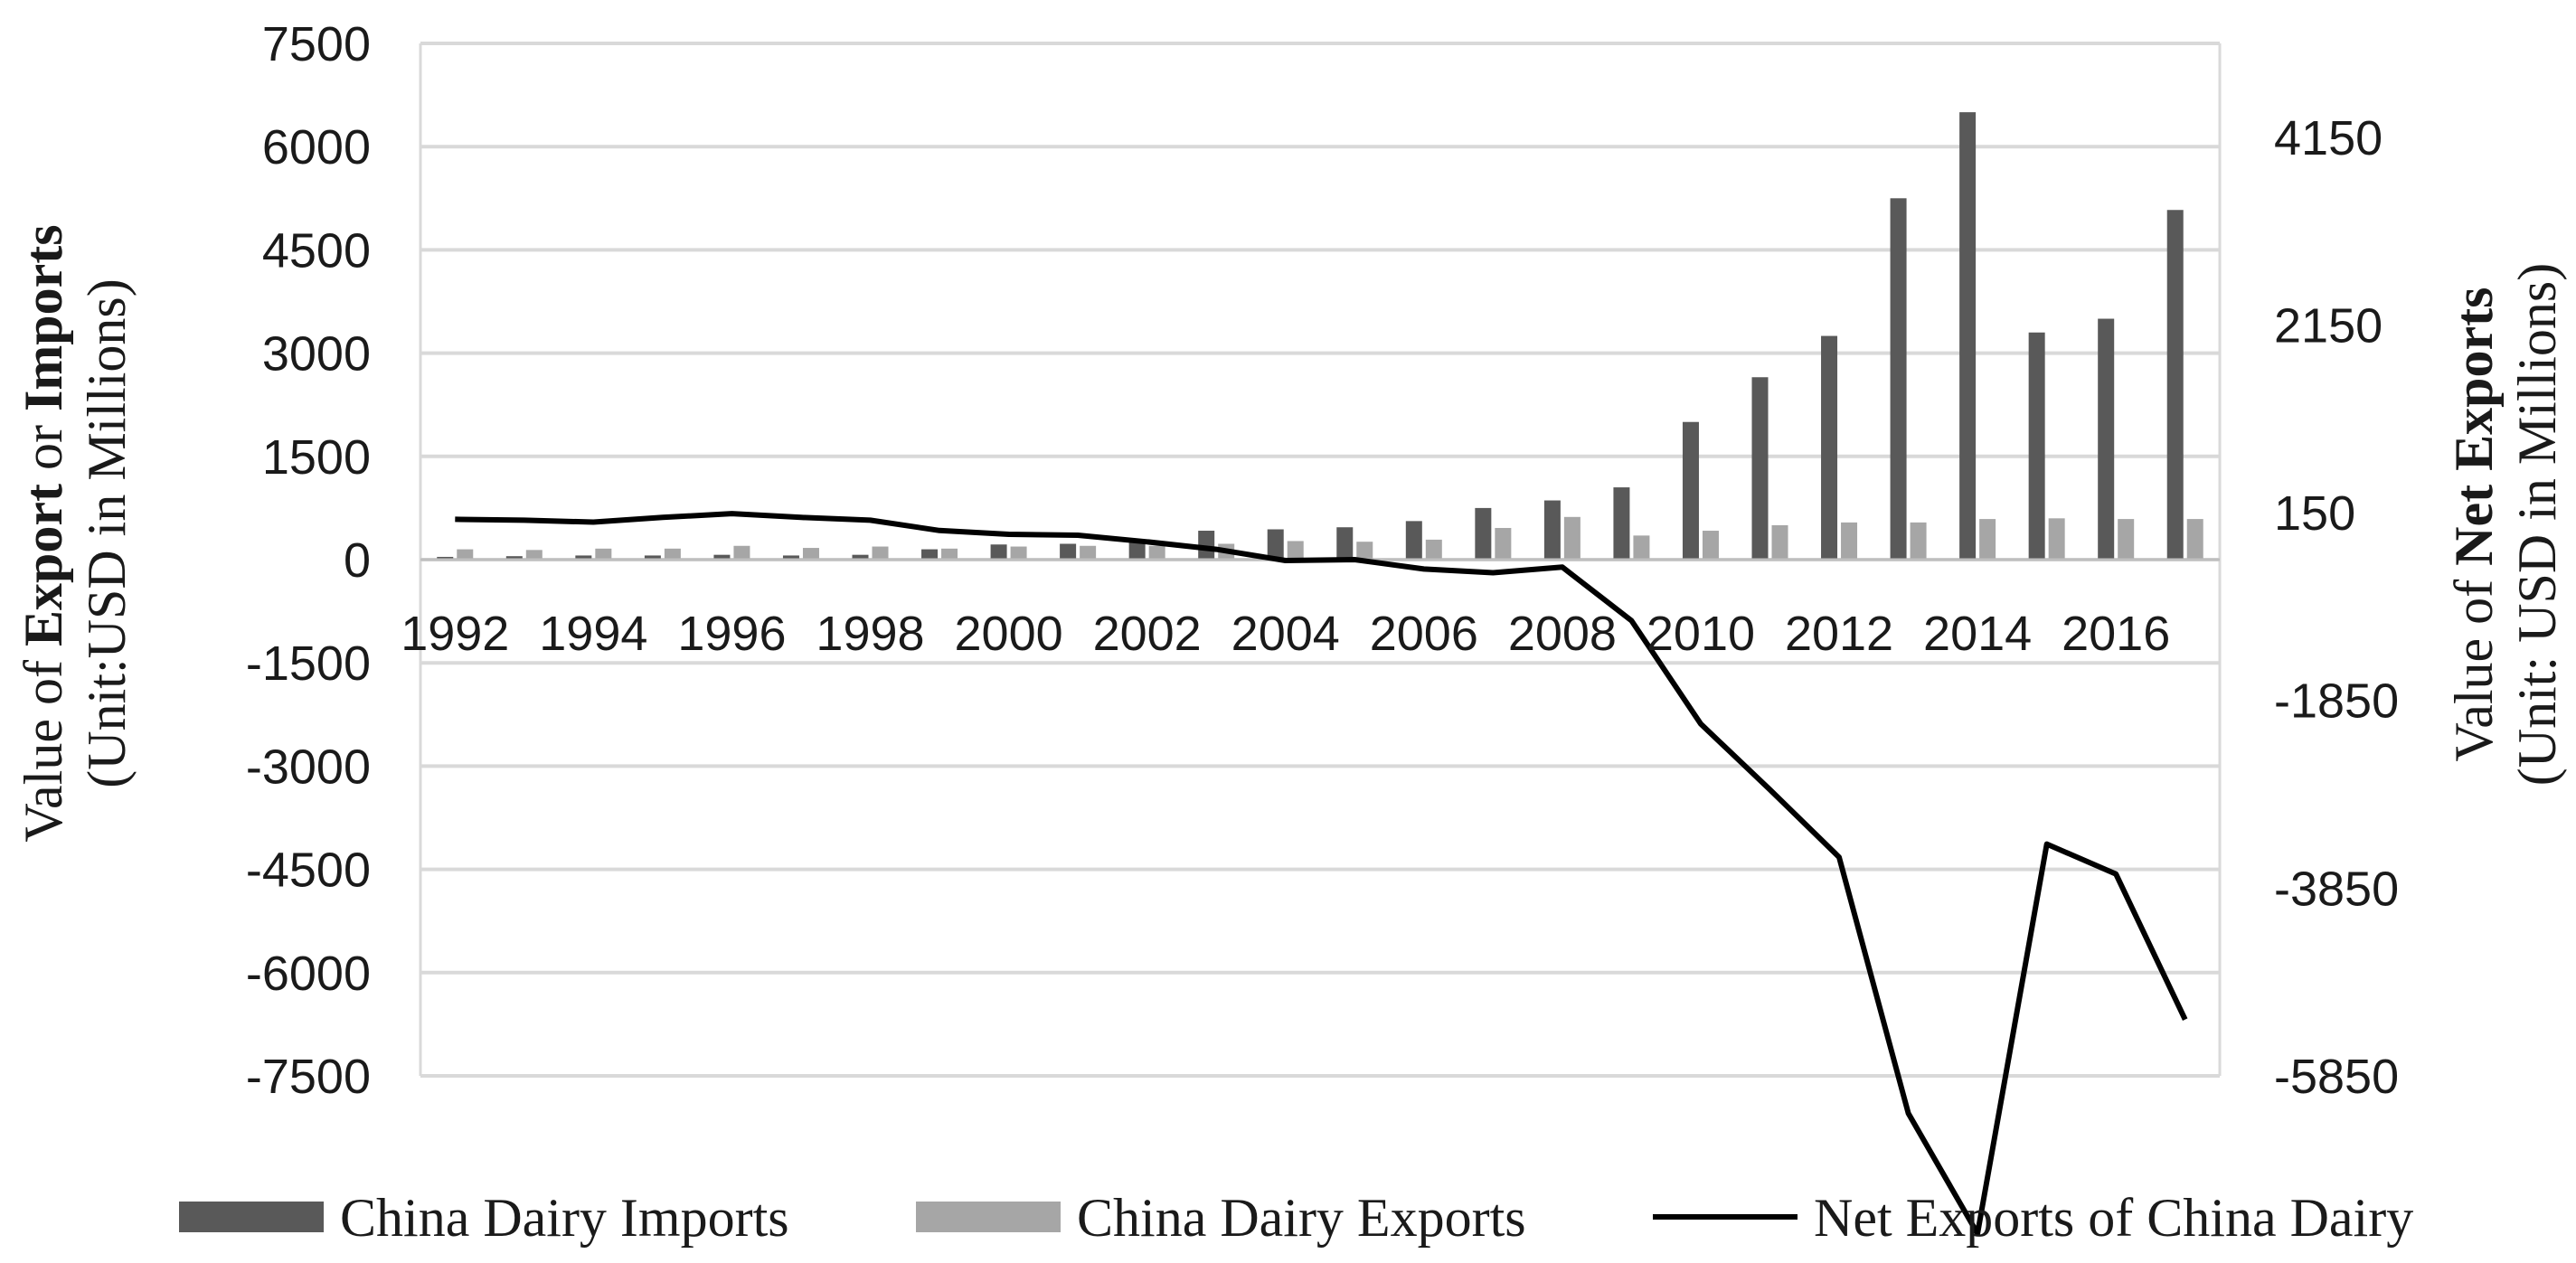 The width and height of the screenshot is (2576, 1263). I want to click on x-tick-label: 1996, so click(731, 634).